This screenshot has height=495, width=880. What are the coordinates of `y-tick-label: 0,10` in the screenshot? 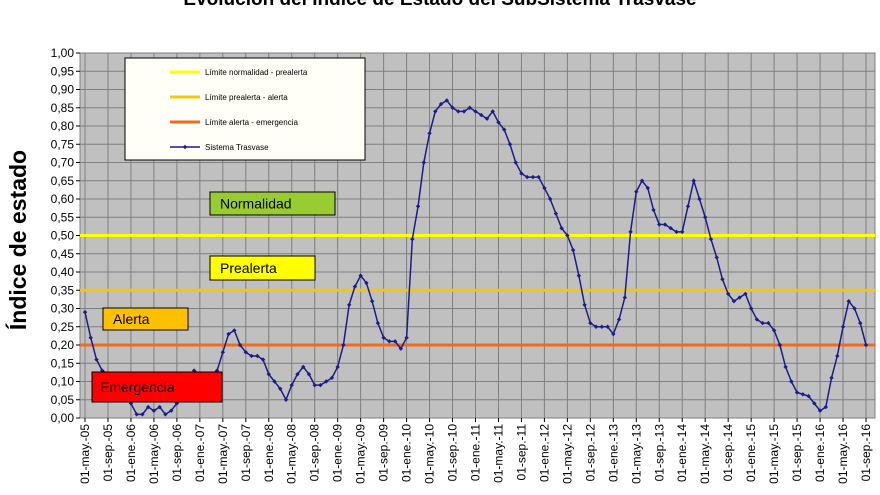 It's located at (63, 382).